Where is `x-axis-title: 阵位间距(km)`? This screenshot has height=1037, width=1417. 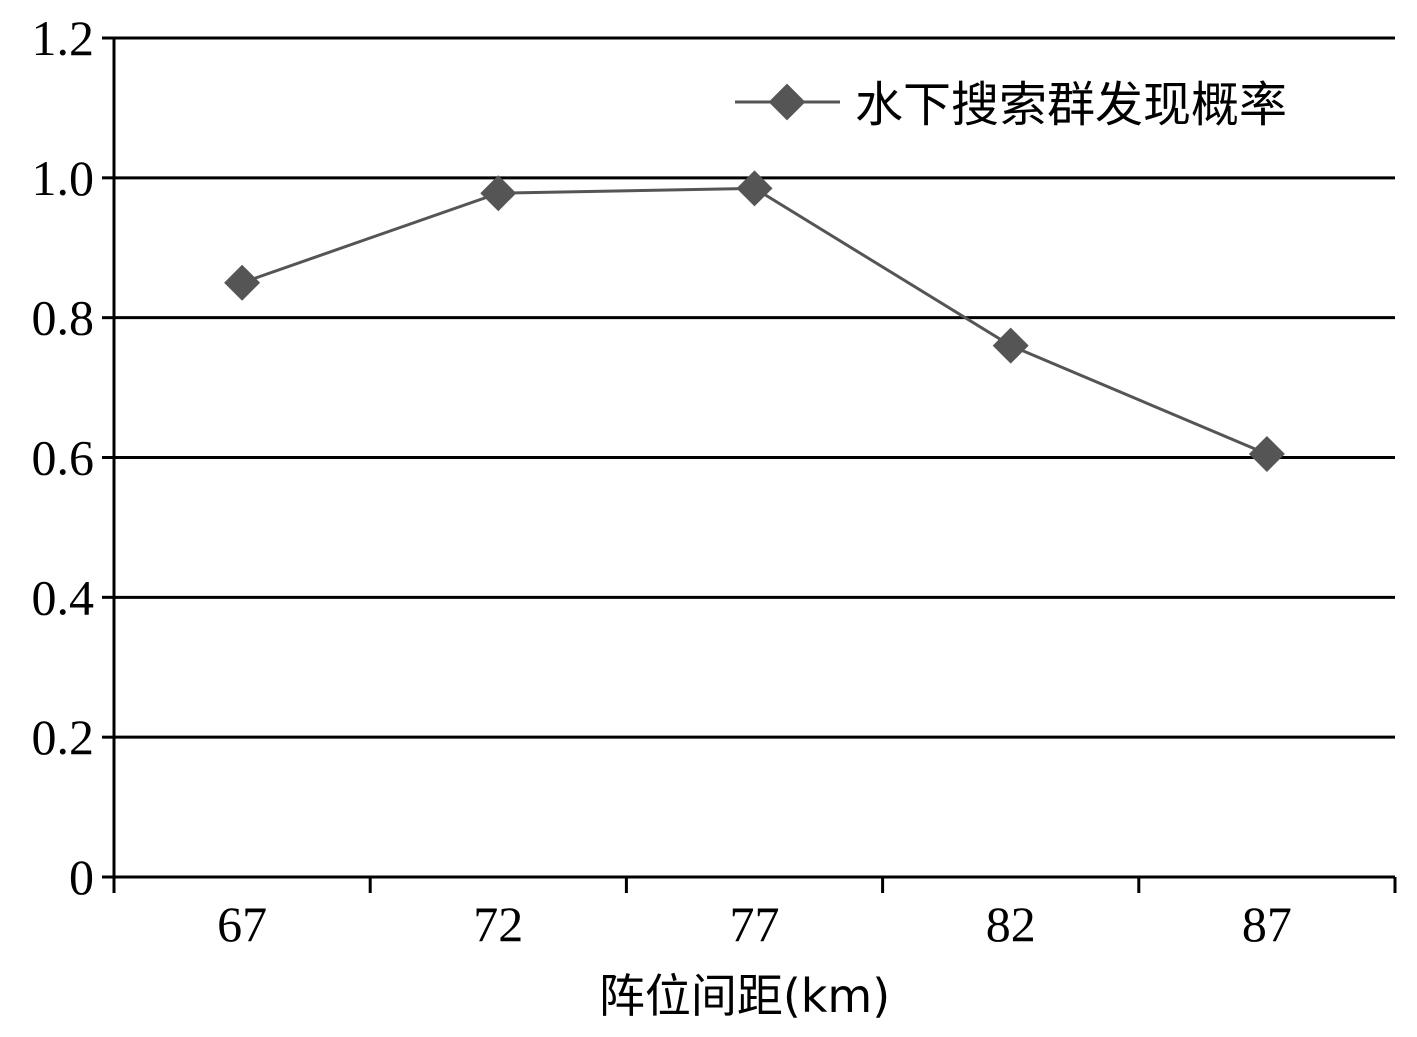
x-axis-title: 阵位间距(km) is located at coordinates (744, 996).